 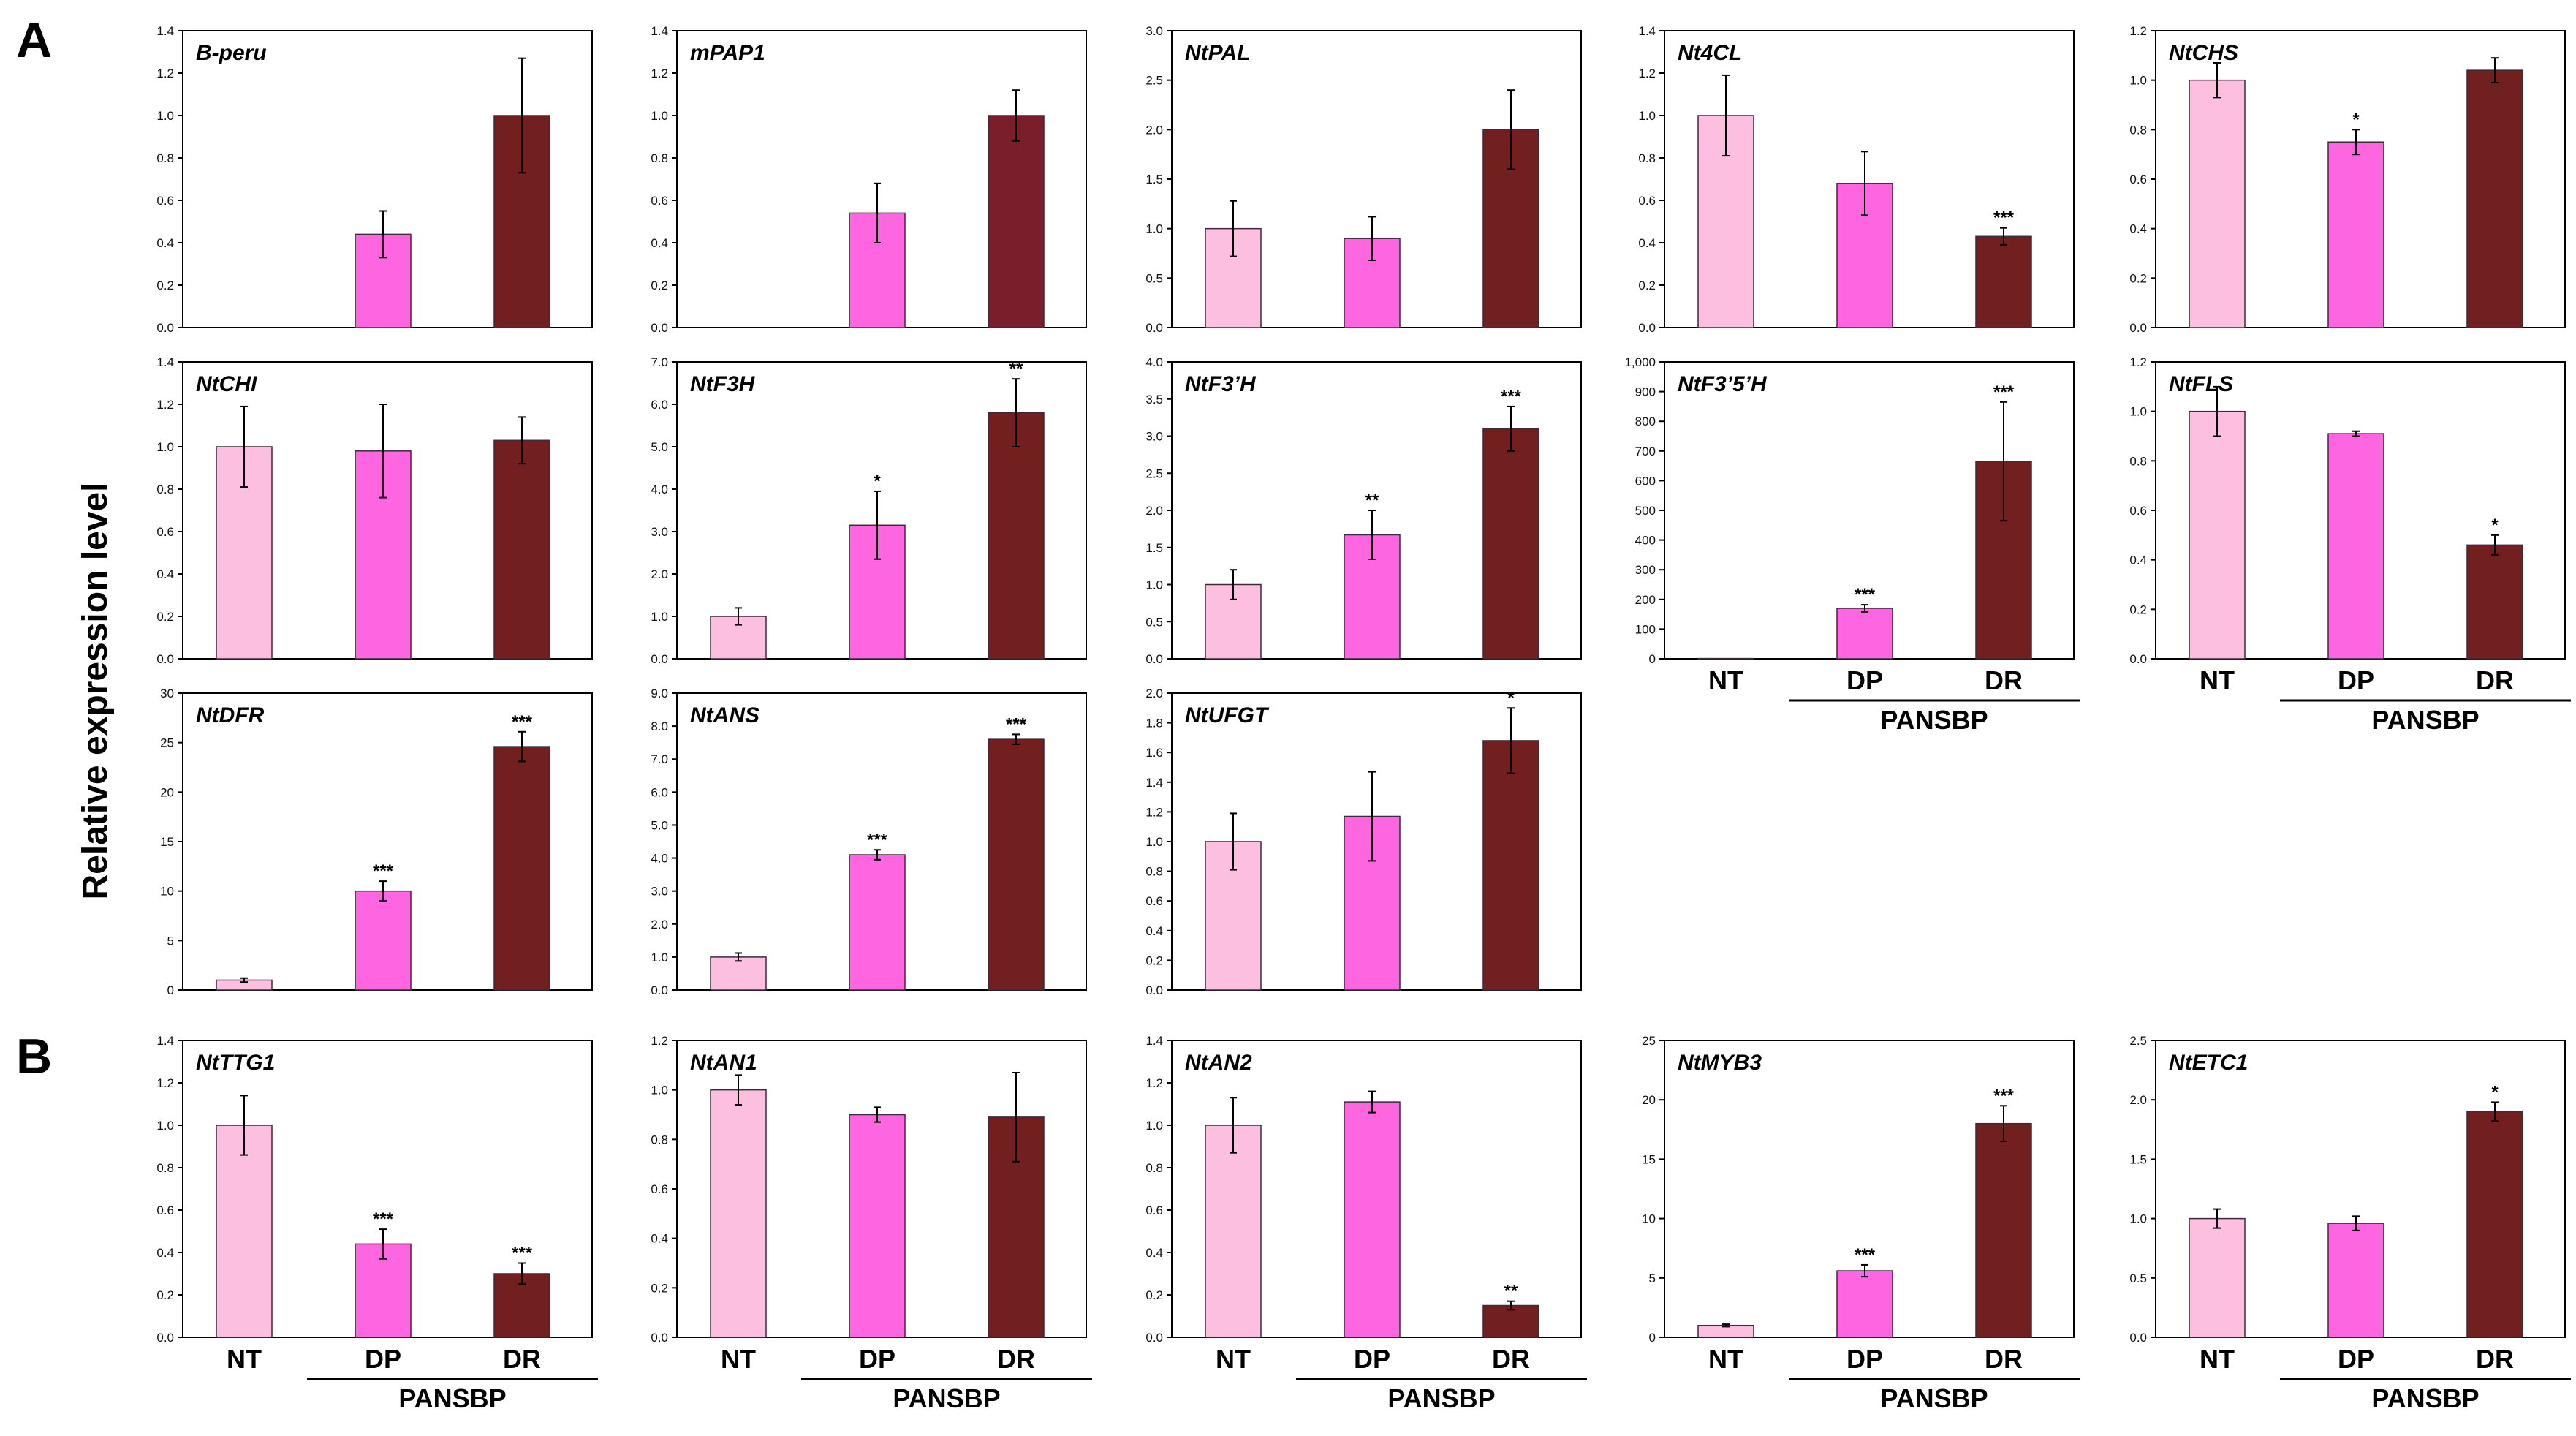 What do you see at coordinates (727, 53) in the screenshot?
I see `gene-title: mPAP1` at bounding box center [727, 53].